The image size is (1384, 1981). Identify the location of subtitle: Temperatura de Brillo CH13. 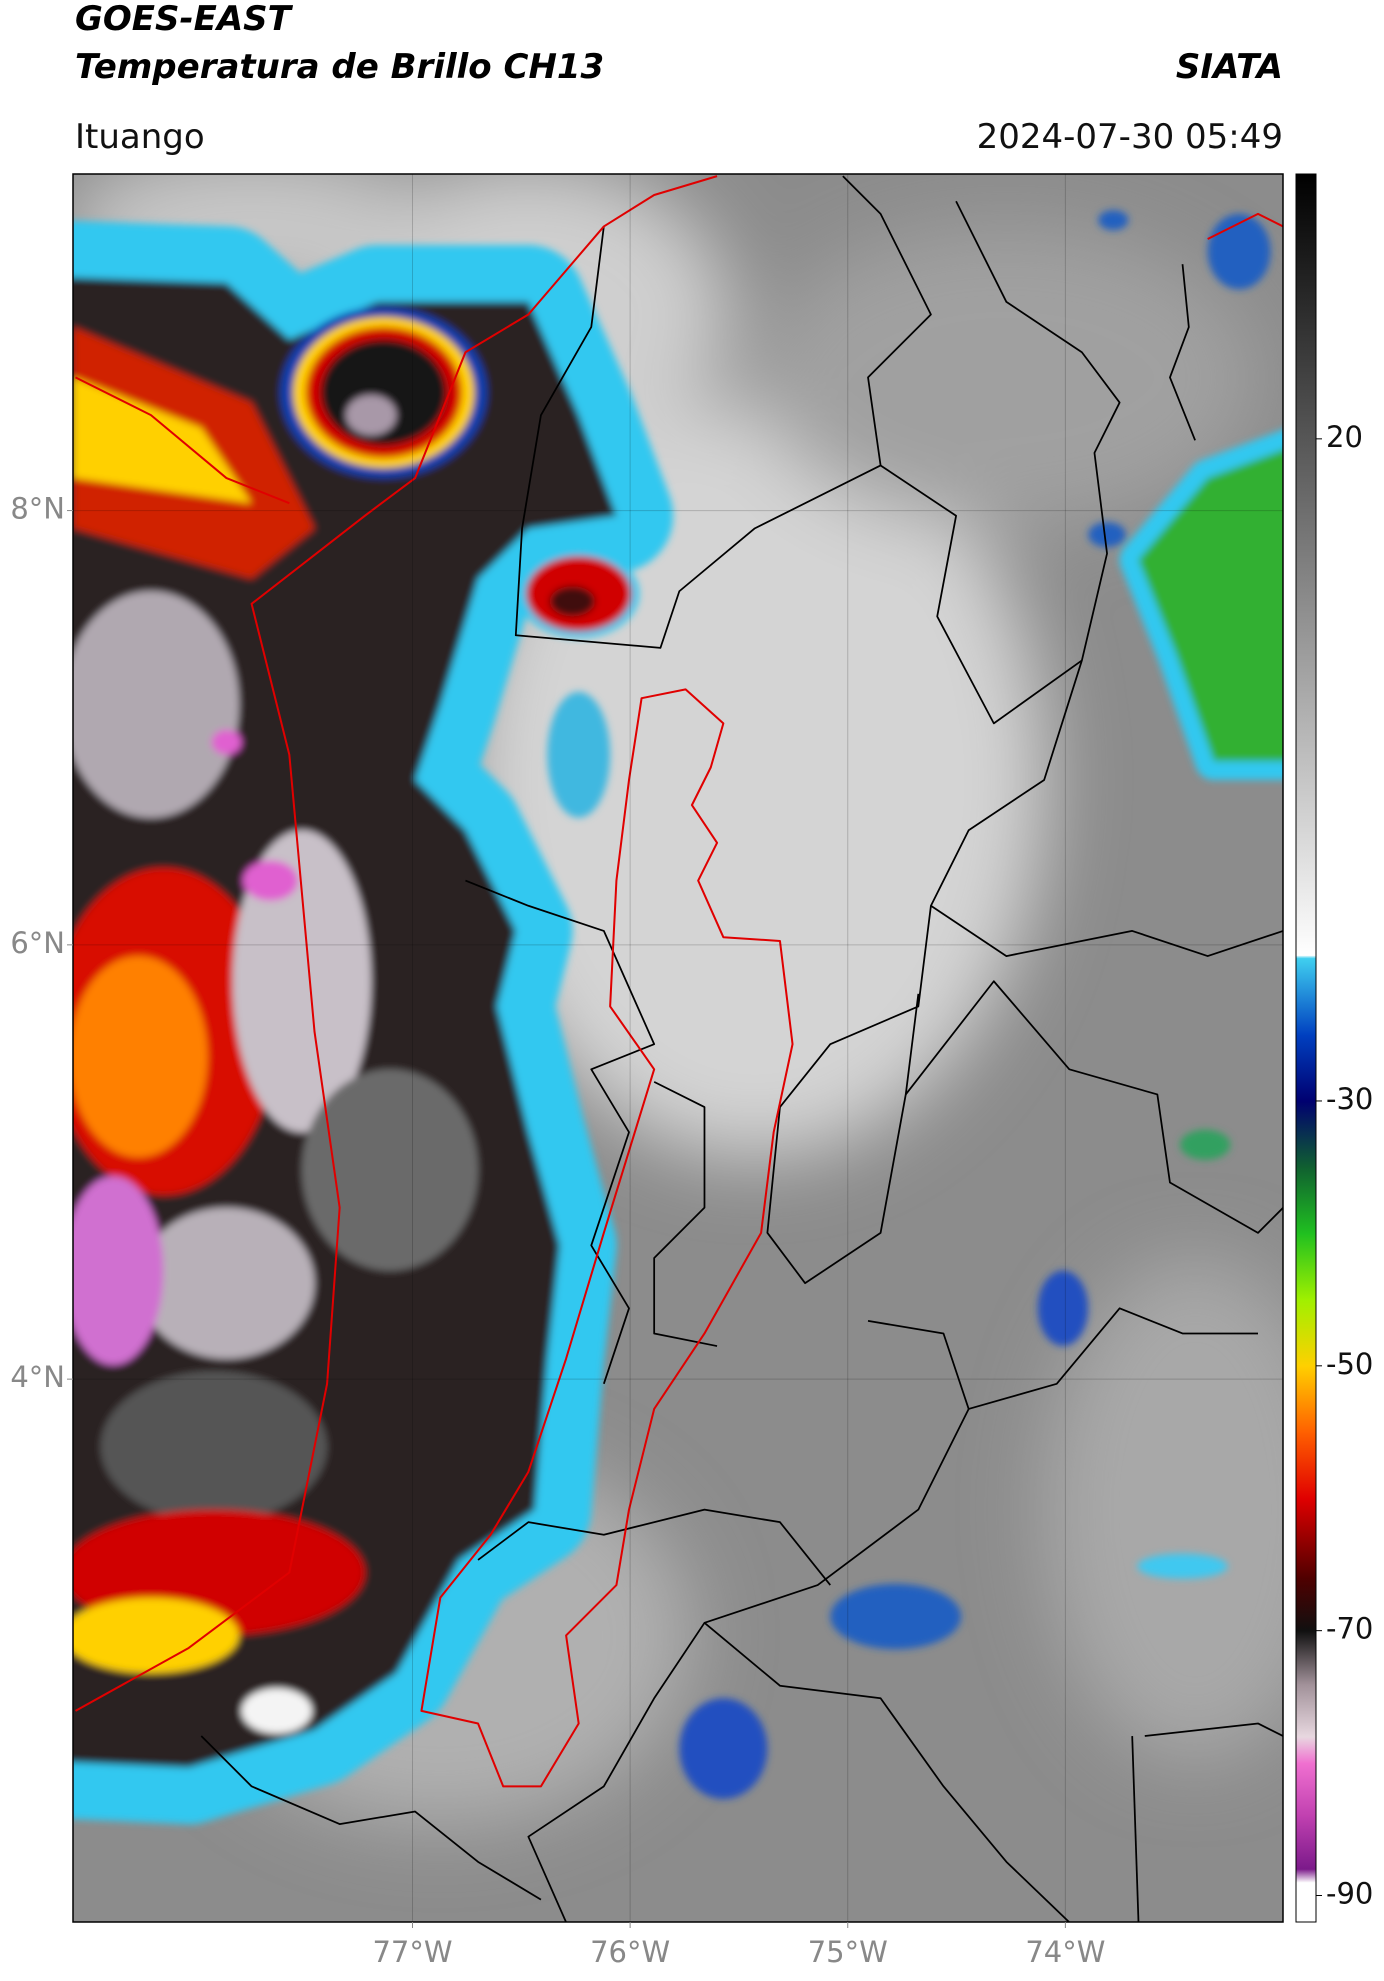
(339, 67).